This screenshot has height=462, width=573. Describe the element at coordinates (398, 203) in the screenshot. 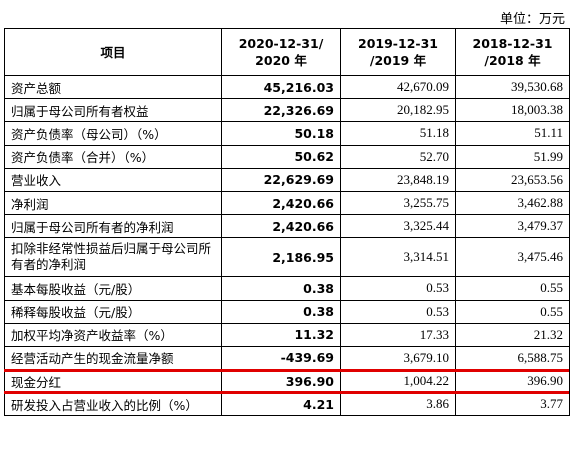

I see `value-2019: 3,255.75` at that location.